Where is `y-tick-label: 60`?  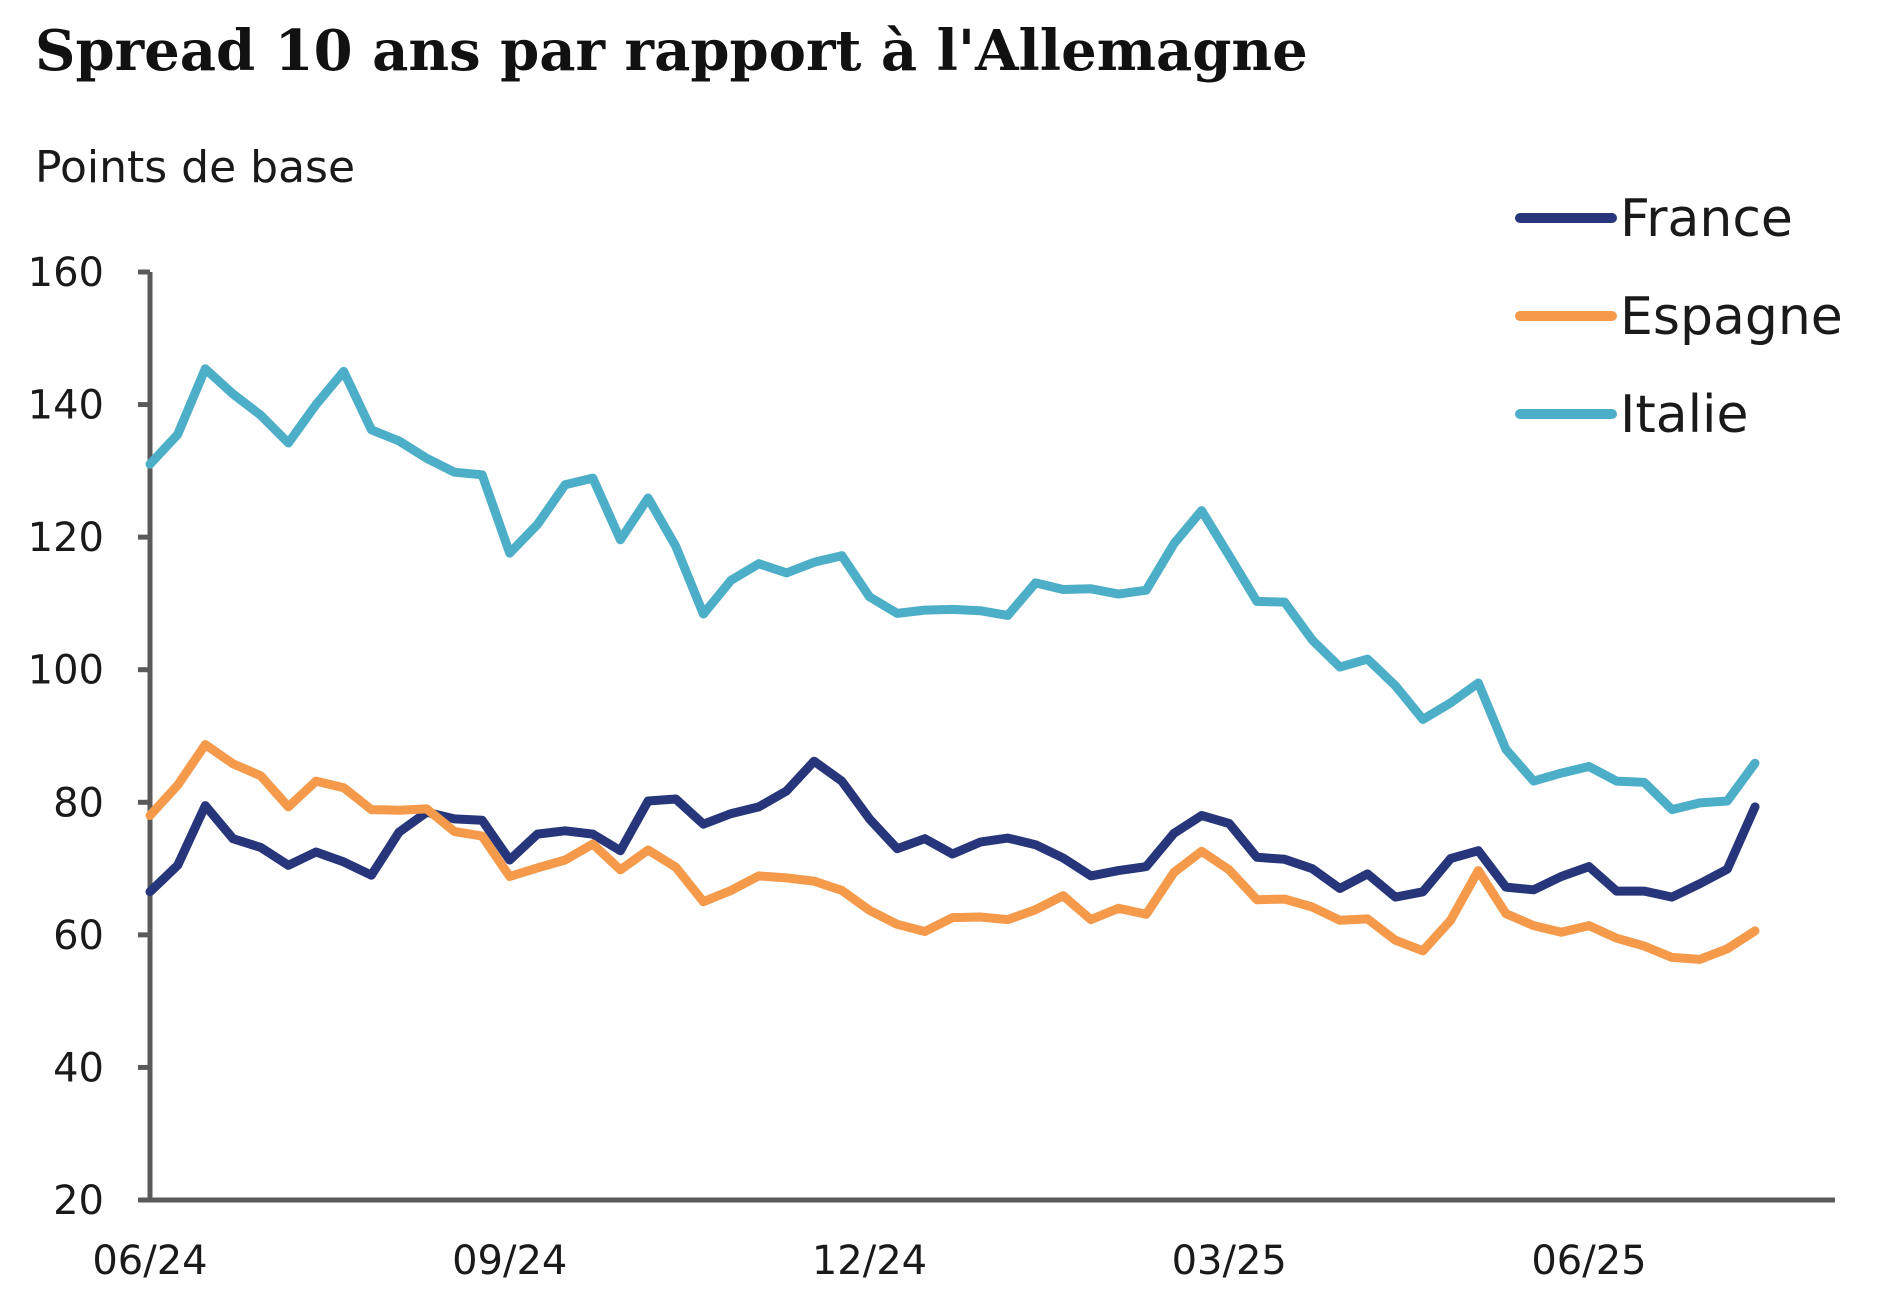 y-tick-label: 60 is located at coordinates (78, 936).